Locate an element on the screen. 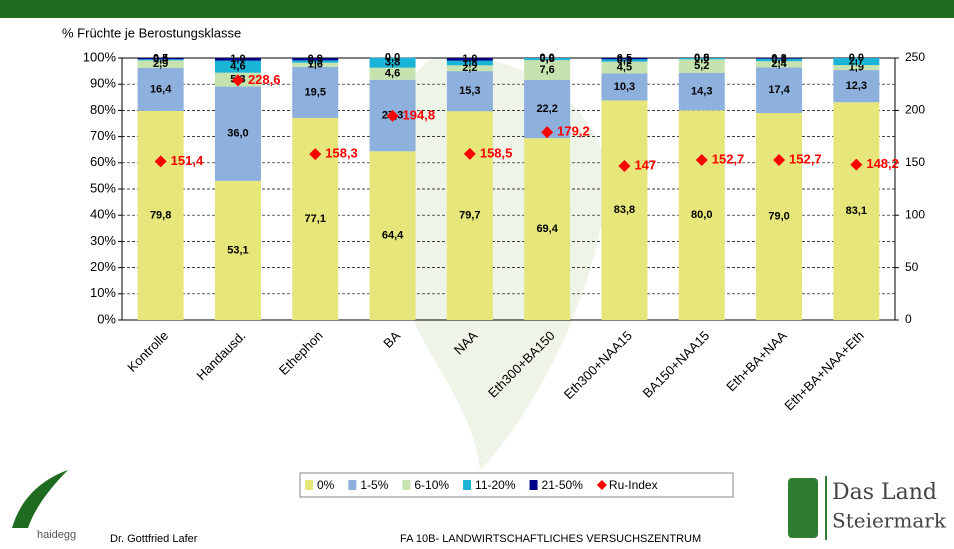  y-tick-label: 50% is located at coordinates (103, 187).